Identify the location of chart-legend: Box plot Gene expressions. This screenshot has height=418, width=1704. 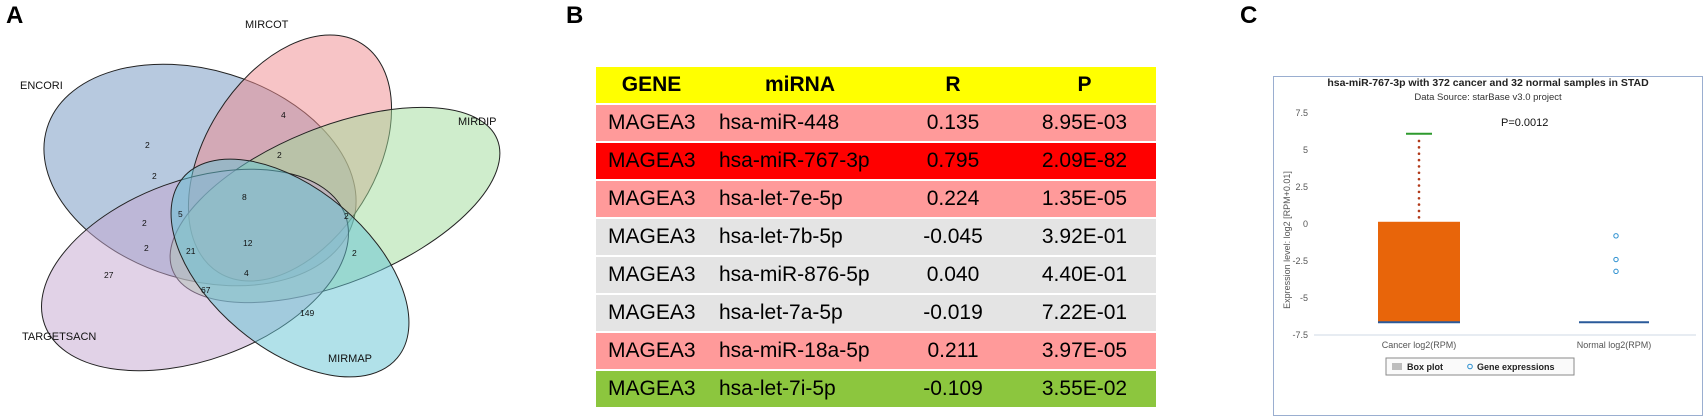
(1480, 366).